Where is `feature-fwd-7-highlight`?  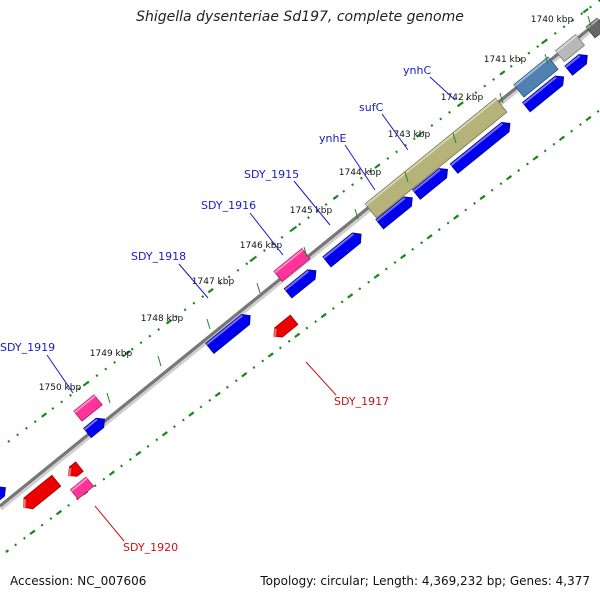 feature-fwd-7-highlight is located at coordinates (90, 424).